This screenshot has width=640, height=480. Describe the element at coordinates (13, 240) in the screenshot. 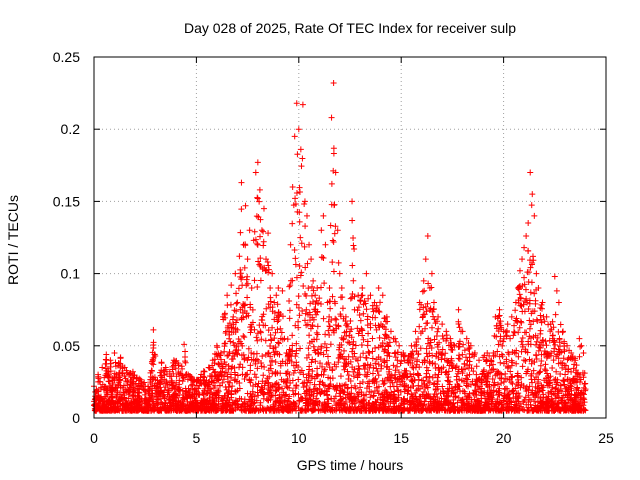

I see `y-axis-label: ROTI / TECUs` at that location.